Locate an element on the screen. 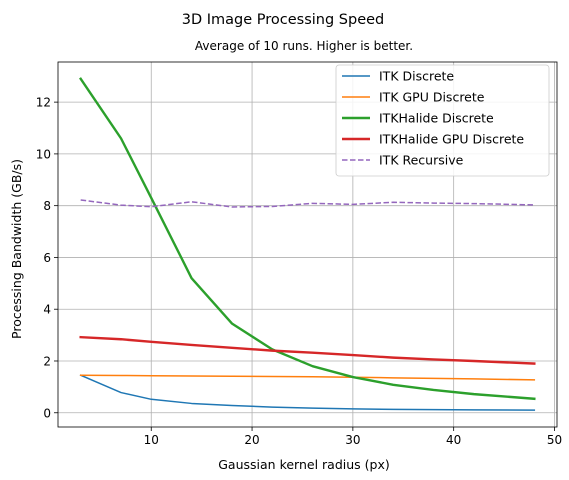 Image resolution: width=569 pixels, height=480 pixels. y-axis-label: Processing Bandwidth (GB/s) is located at coordinates (16, 249).